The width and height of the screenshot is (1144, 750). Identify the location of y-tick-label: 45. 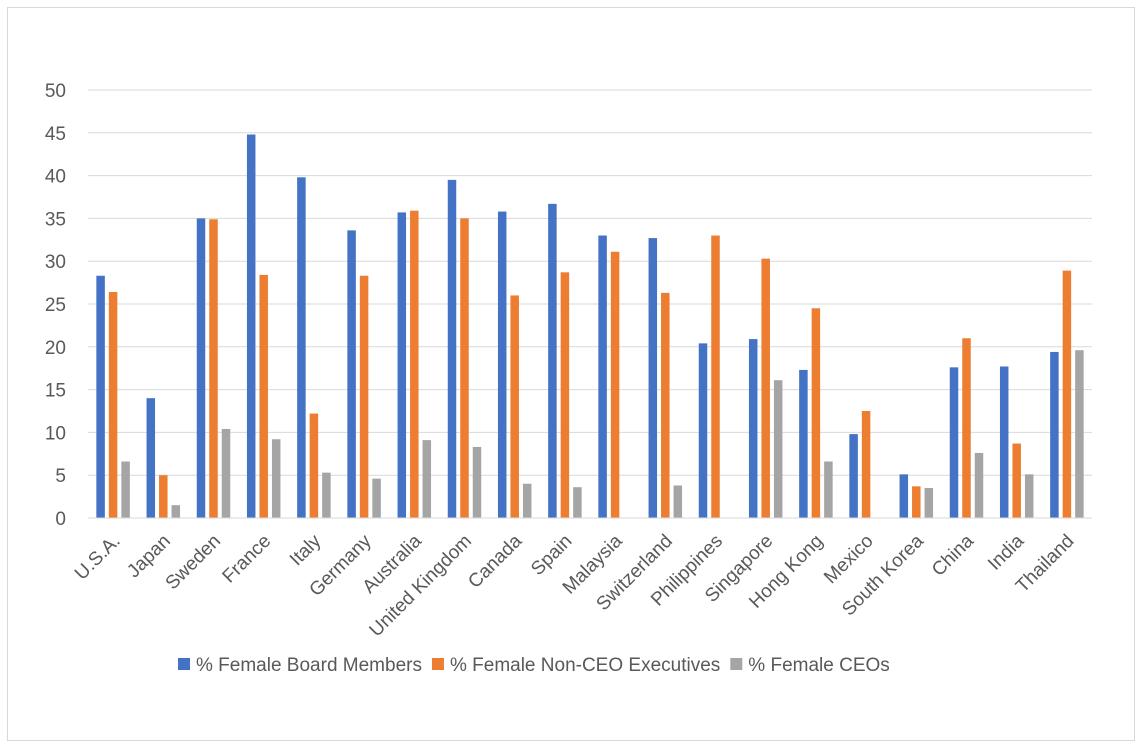
(55, 134).